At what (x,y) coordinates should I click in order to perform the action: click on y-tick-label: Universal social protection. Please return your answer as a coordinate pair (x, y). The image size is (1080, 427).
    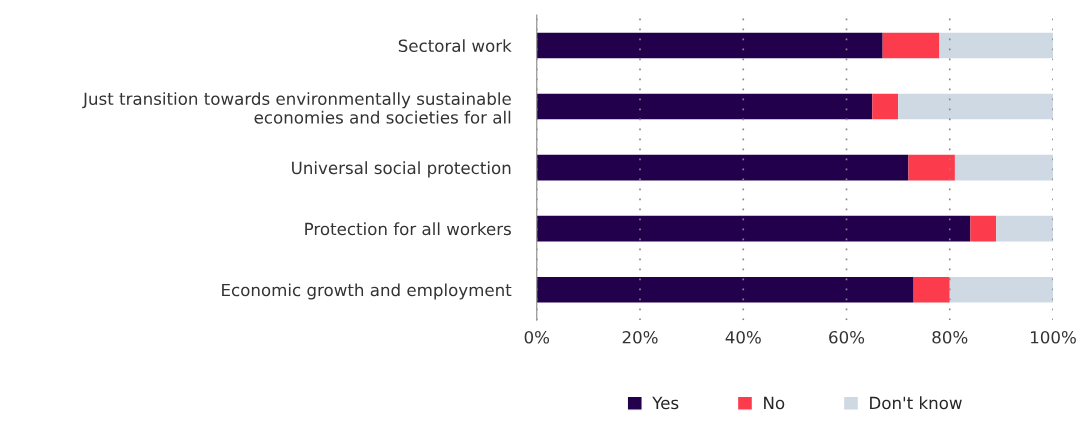
    Looking at the image, I should click on (401, 169).